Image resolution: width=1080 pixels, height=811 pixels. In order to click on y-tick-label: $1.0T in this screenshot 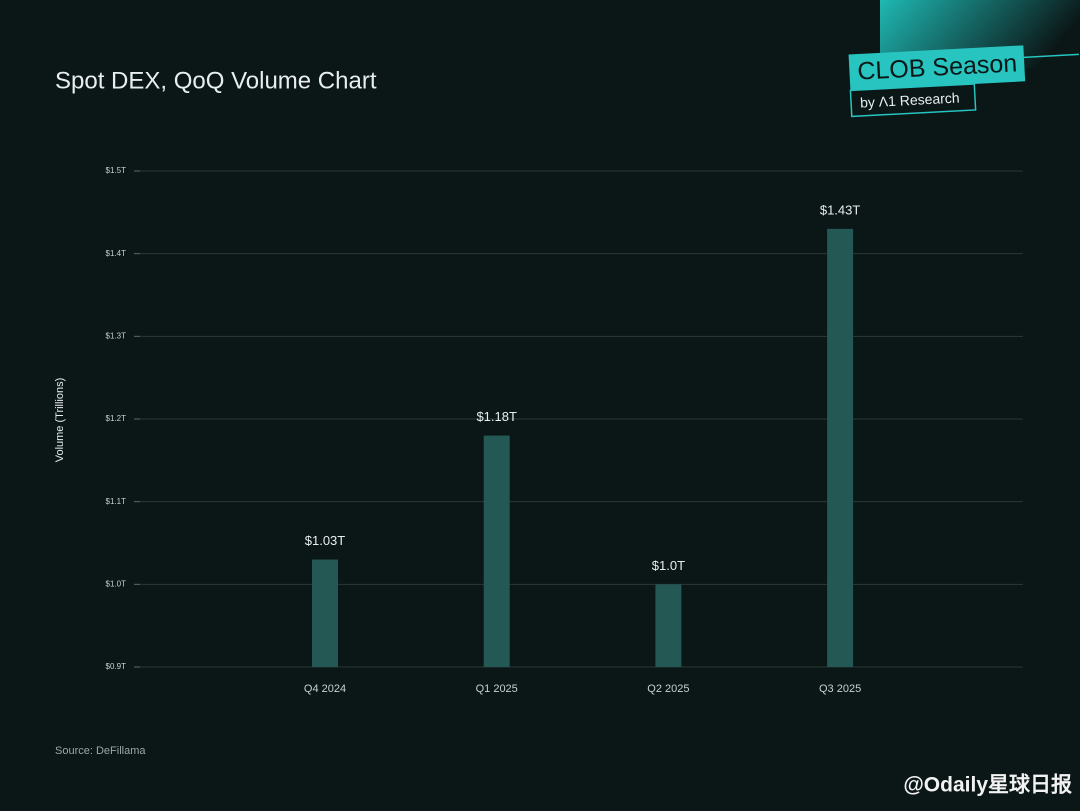, I will do `click(116, 583)`.